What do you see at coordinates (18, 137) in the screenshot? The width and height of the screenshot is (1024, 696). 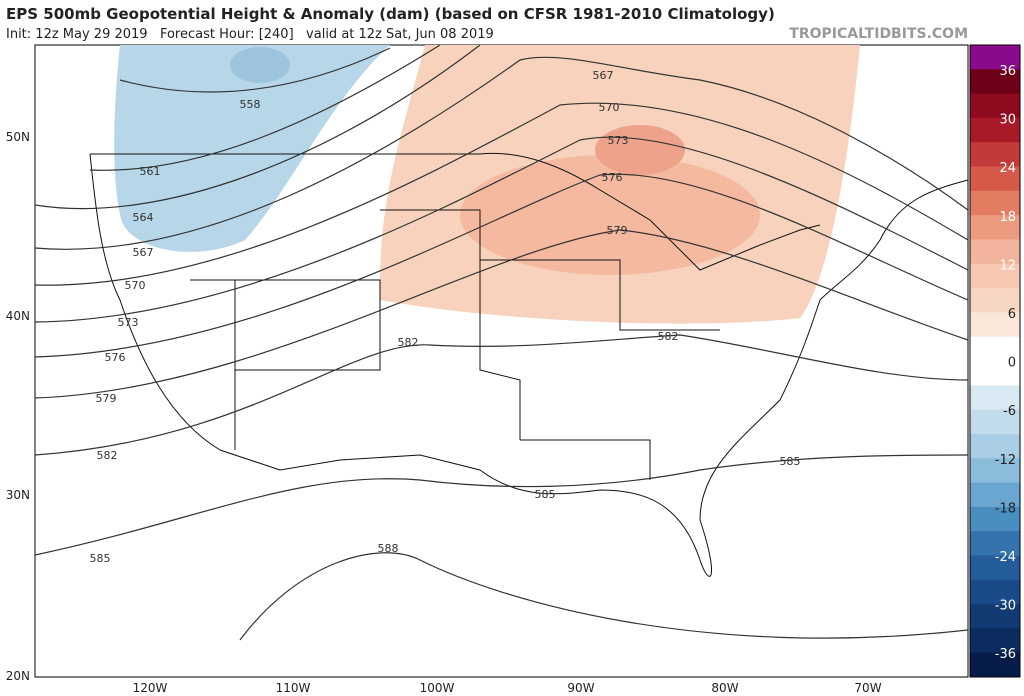 I see `latitude-label: 50N` at bounding box center [18, 137].